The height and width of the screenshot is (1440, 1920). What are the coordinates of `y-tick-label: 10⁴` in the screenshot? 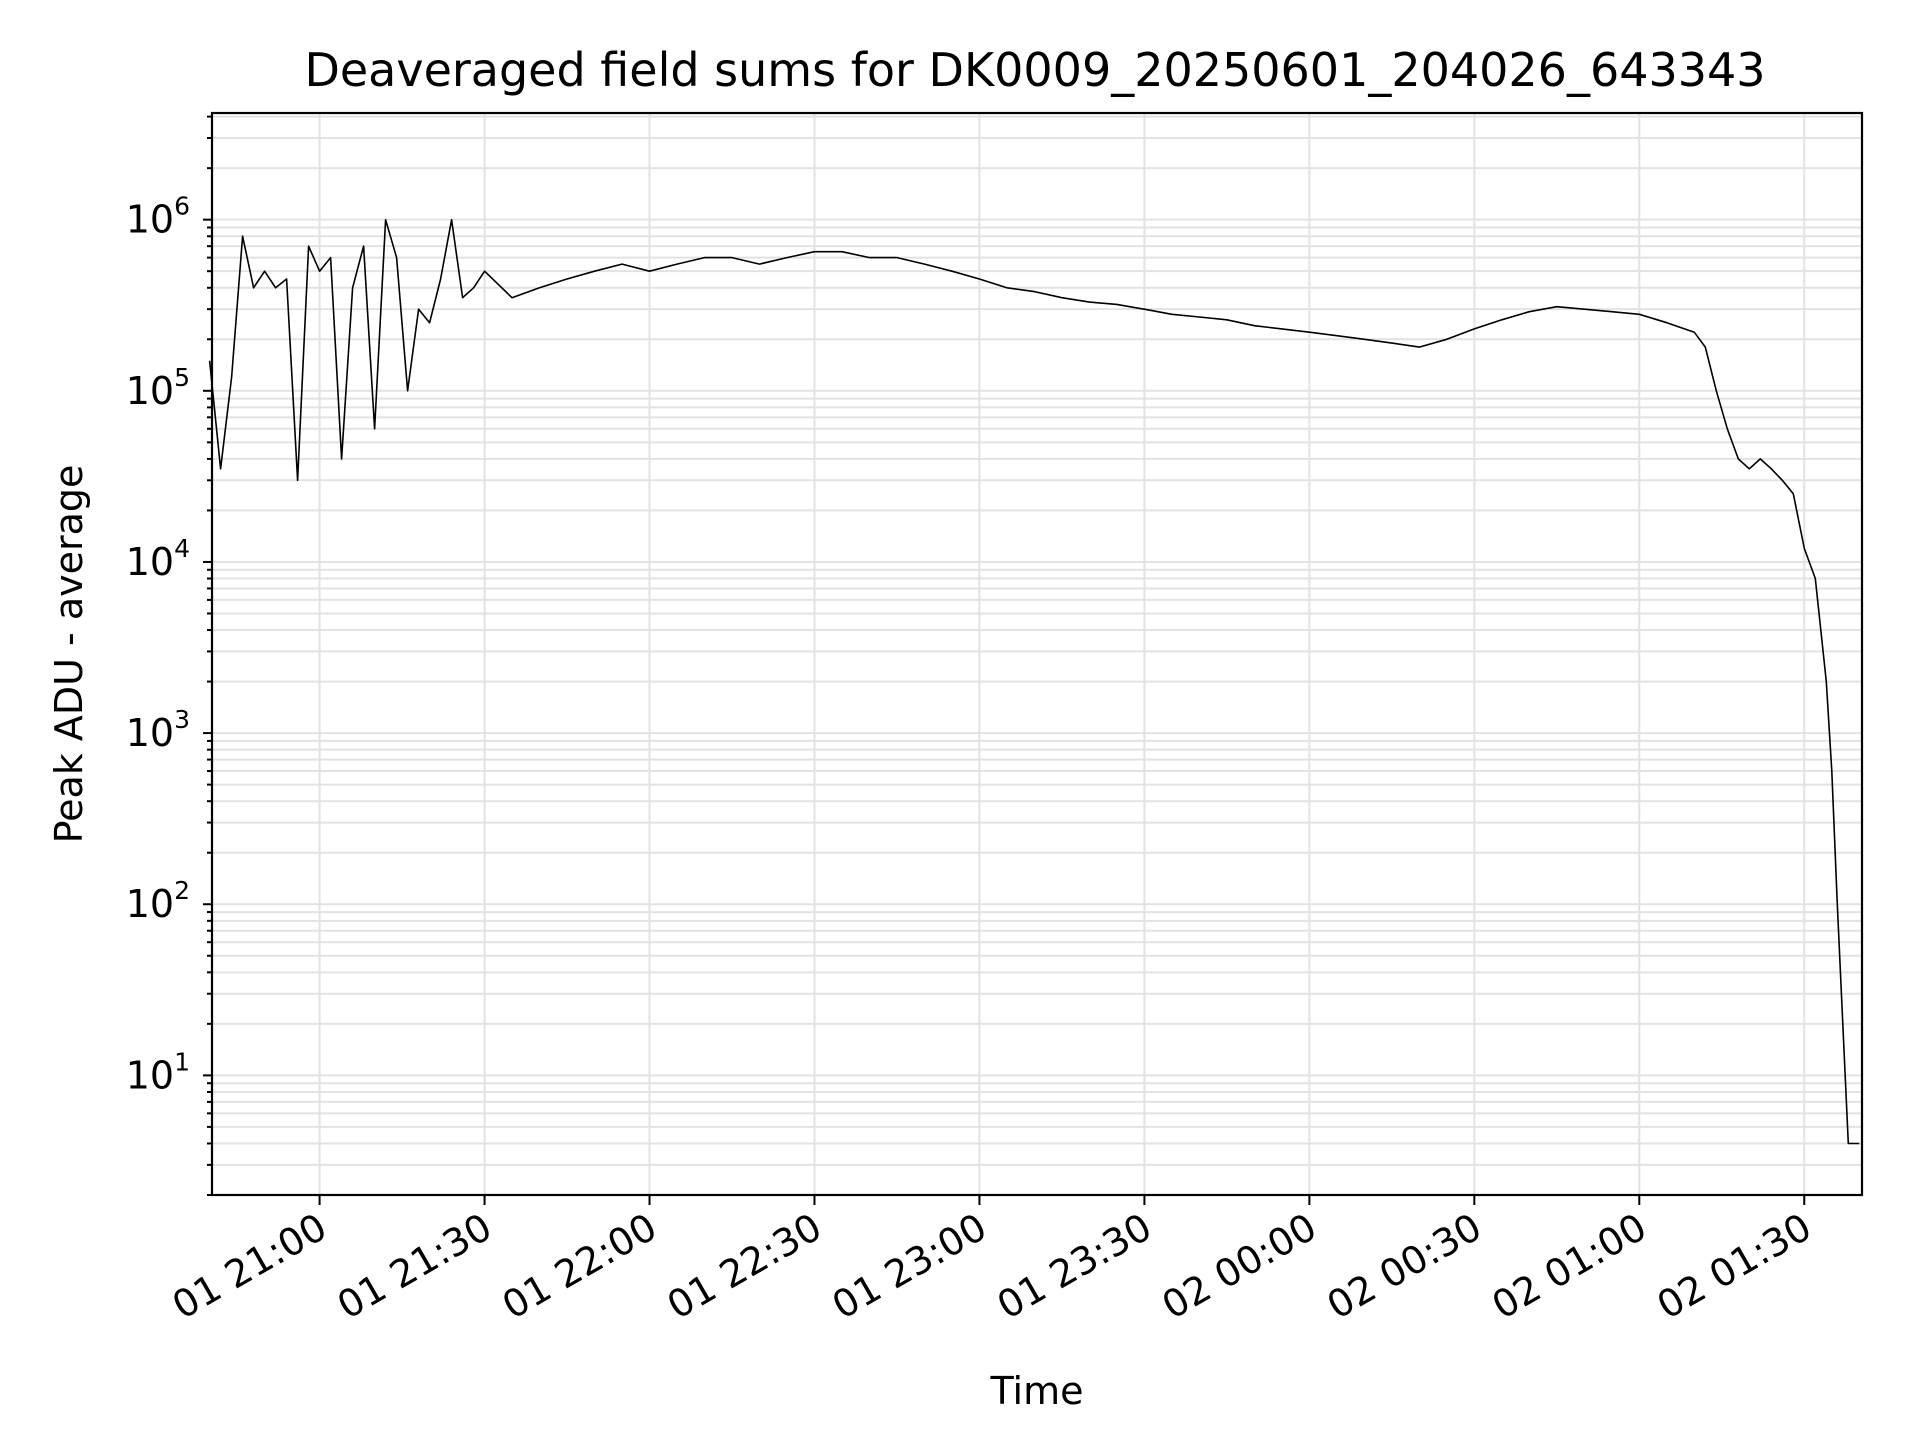 It's located at (158, 559).